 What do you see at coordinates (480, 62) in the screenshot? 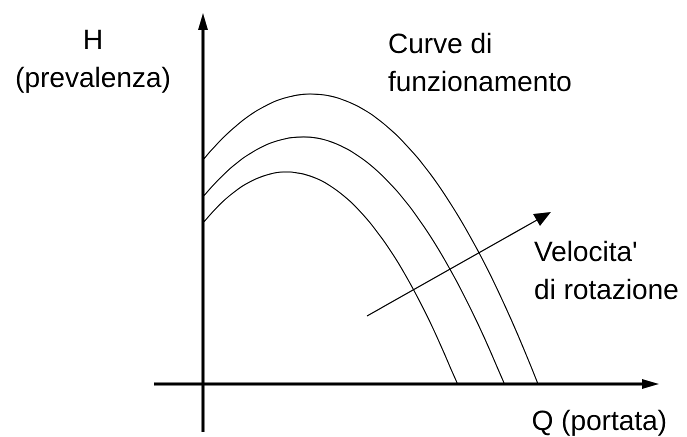
I see `annotation: Curve di funzionamento` at bounding box center [480, 62].